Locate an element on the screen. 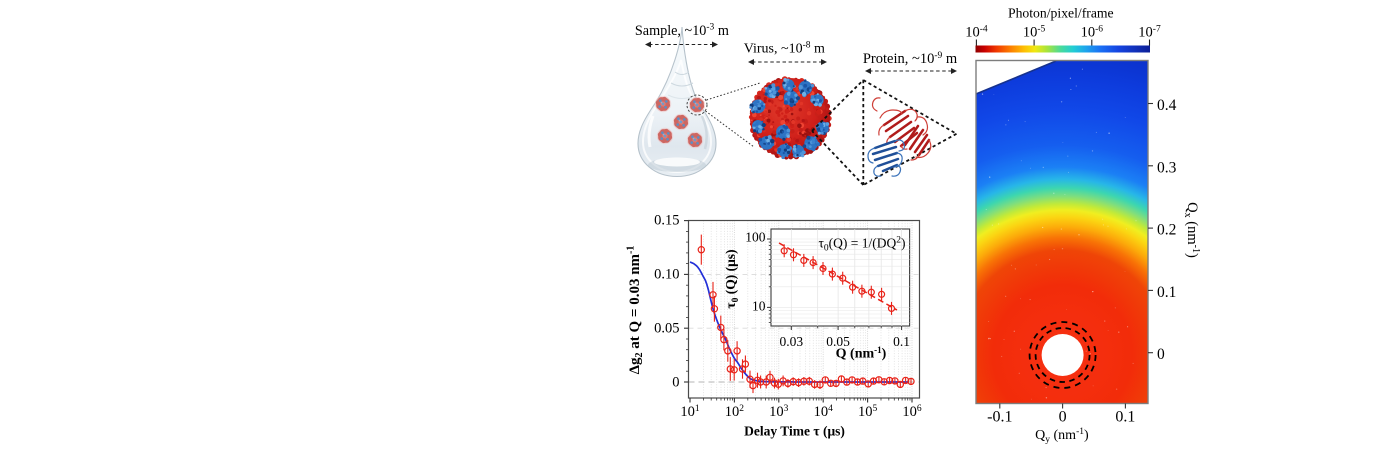  svg-text: 10⁴ is located at coordinates (824, 412).